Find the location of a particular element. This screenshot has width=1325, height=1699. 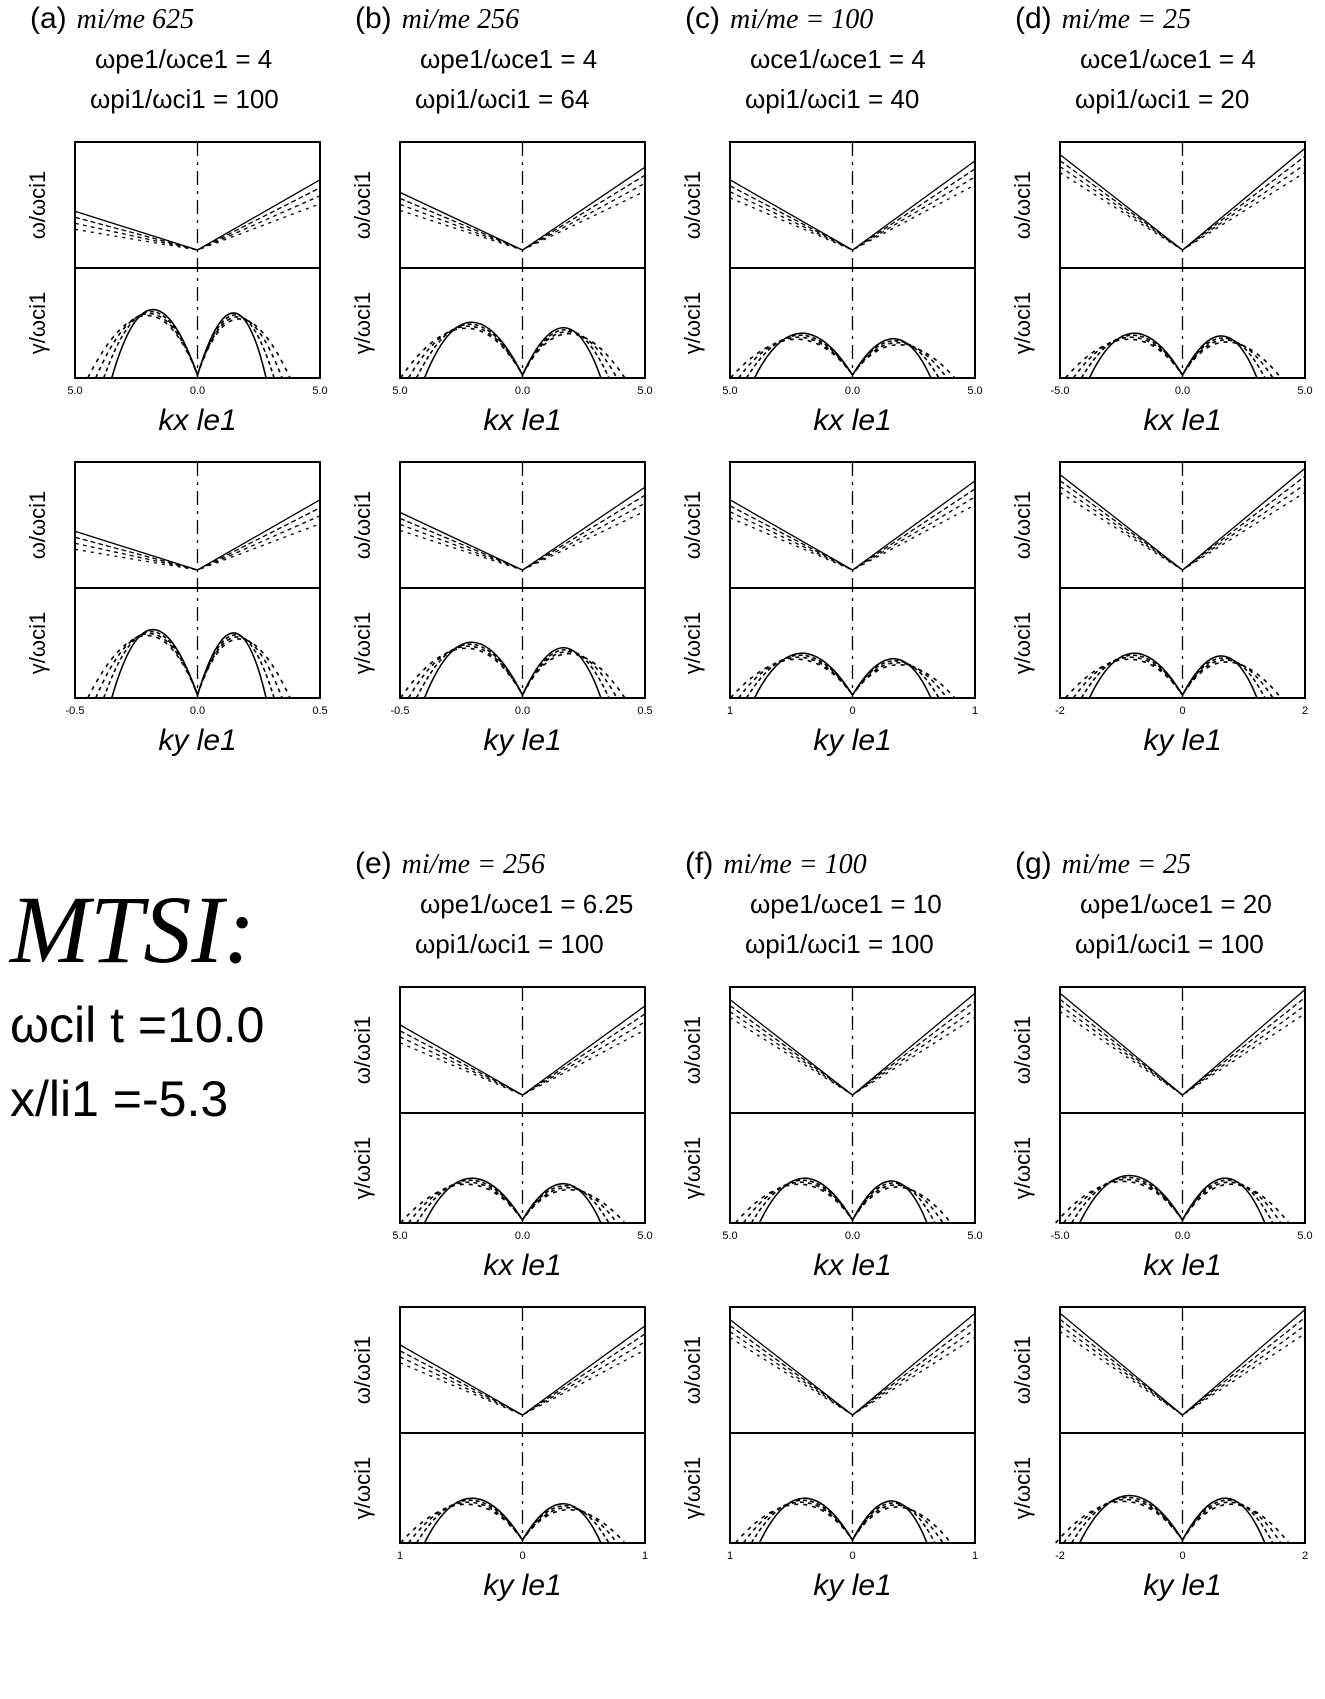

kx-plot: ω/ωci1 γ/ωci1 5.0 0.0 5.0 kx le1 is located at coordinates (831, 289).